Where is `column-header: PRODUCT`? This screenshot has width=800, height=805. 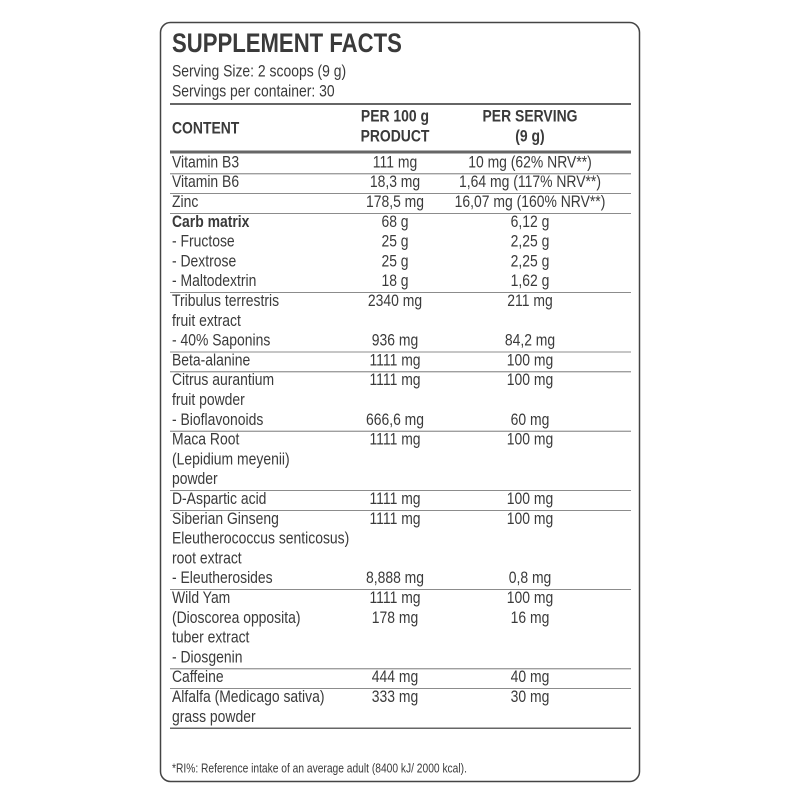 column-header: PRODUCT is located at coordinates (395, 136).